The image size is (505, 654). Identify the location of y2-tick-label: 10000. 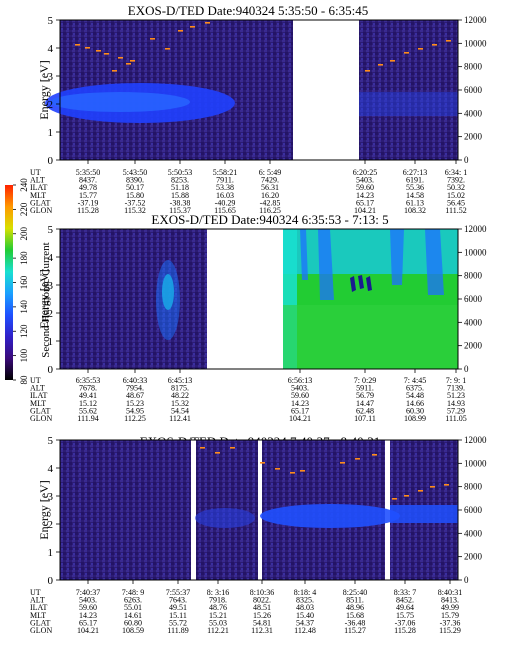
(475, 463).